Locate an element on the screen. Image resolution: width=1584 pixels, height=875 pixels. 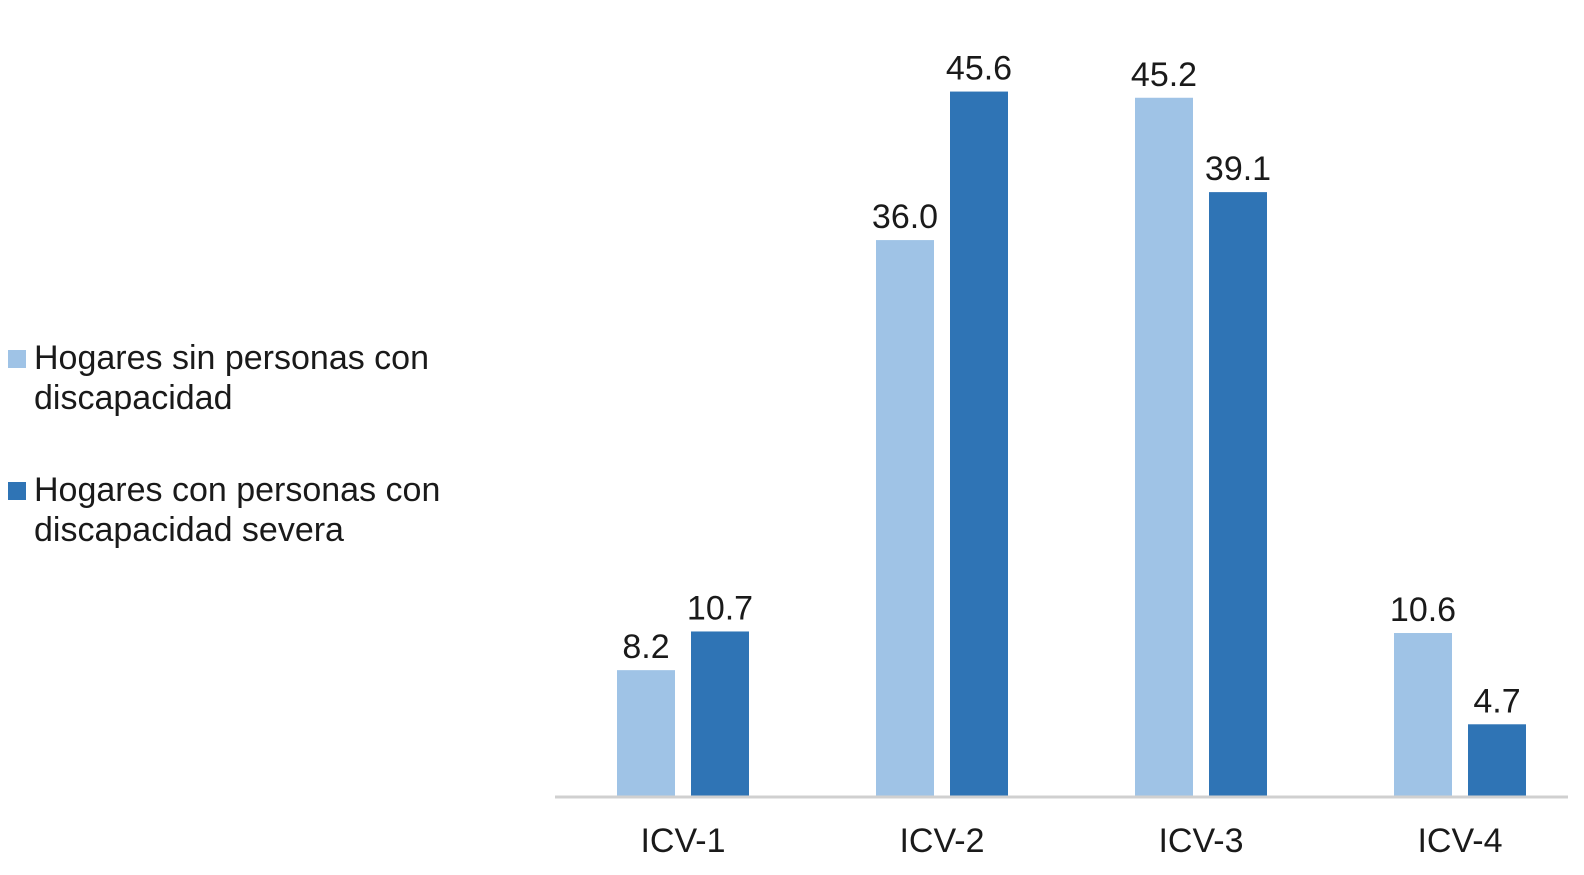
data-label-icv-4-series-2: 4.7 is located at coordinates (1496, 701).